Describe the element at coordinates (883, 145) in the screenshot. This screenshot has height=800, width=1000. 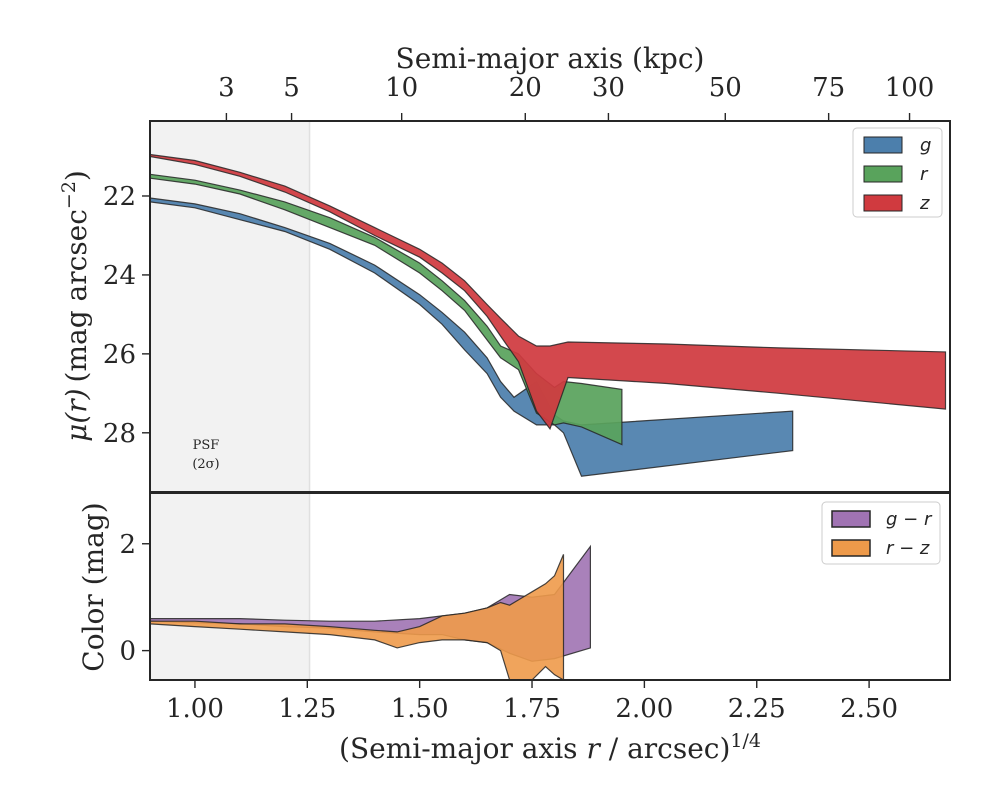
I see `legend-swatch-g` at that location.